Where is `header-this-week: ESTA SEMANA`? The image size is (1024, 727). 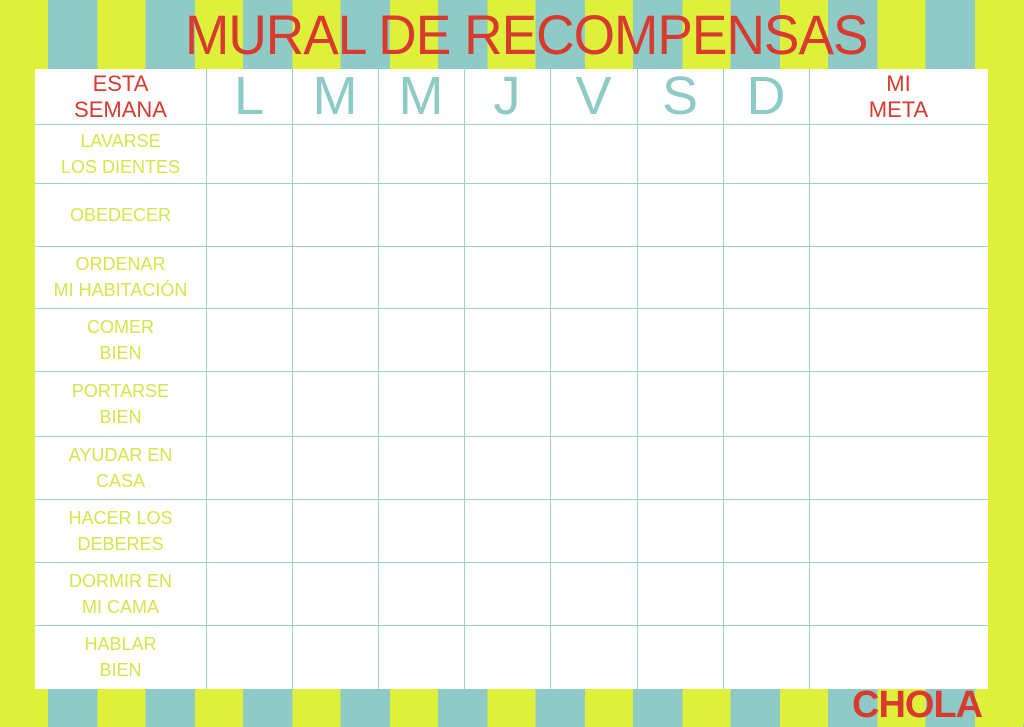 header-this-week: ESTA SEMANA is located at coordinates (120, 96).